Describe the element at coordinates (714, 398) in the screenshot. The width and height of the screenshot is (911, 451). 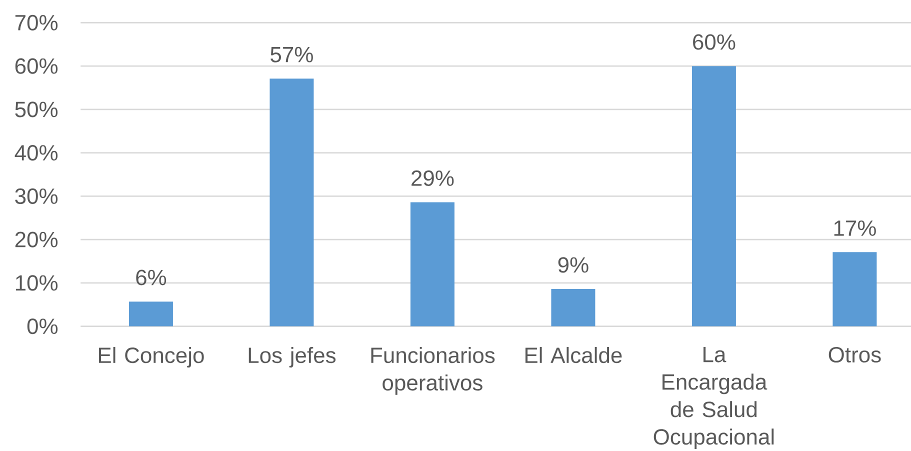
I see `x-tick-label: La Encargada de Salud Ocupacional` at that location.